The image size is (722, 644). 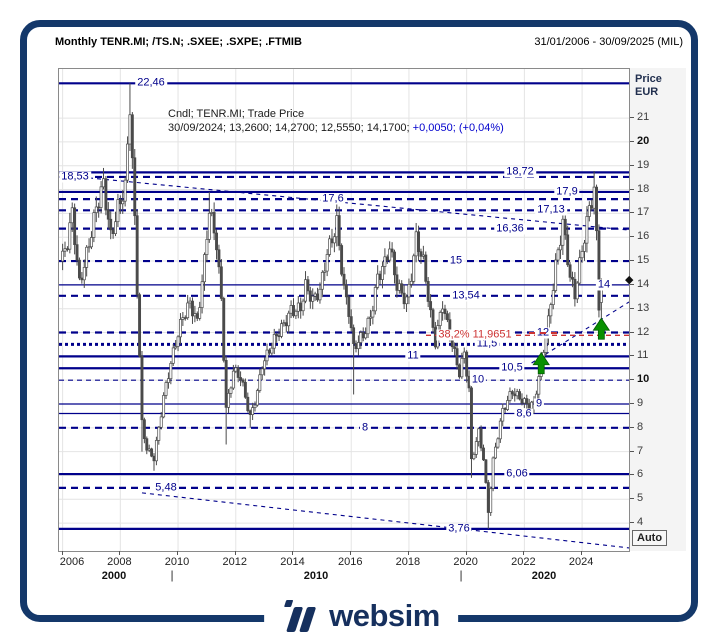 What do you see at coordinates (523, 562) in the screenshot?
I see `x-axis-year-label: 2022` at bounding box center [523, 562].